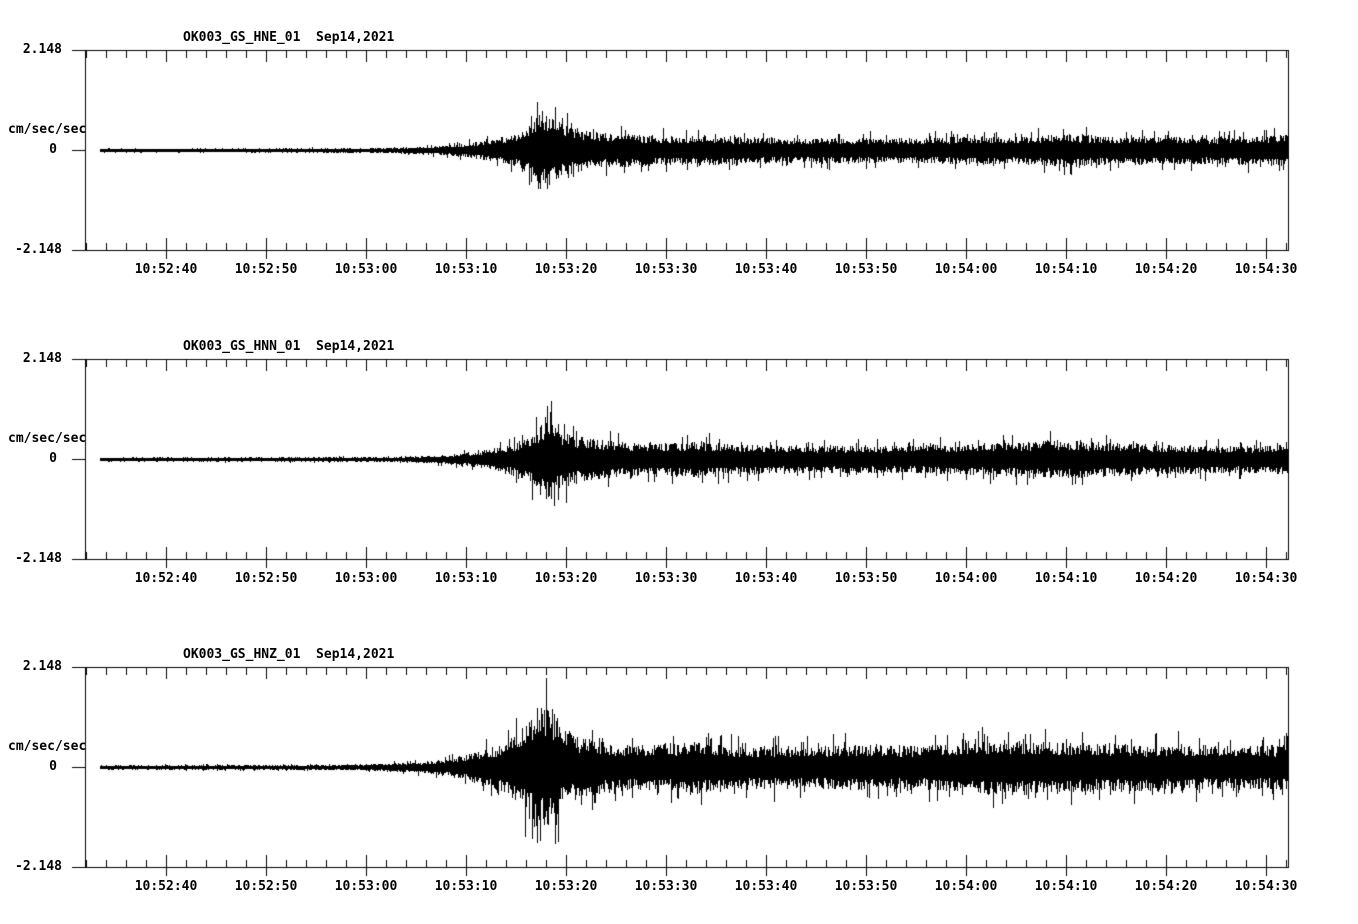 The width and height of the screenshot is (1358, 924). Describe the element at coordinates (289, 37) in the screenshot. I see `panel-title: OK003_GS_HNE_01 Sep14,2021` at that location.